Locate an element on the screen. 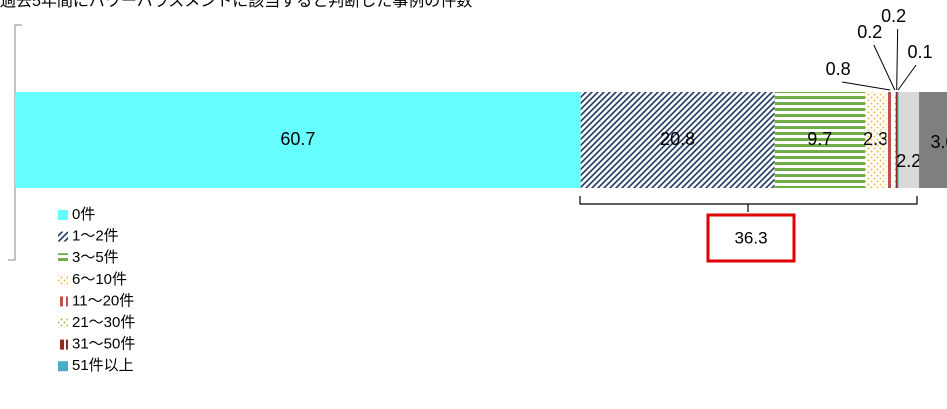  value-label: 60.7 is located at coordinates (297, 139).